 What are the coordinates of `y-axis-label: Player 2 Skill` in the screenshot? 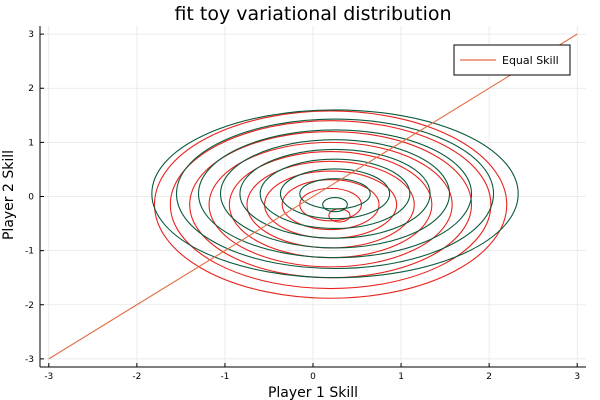 It's located at (9, 195).